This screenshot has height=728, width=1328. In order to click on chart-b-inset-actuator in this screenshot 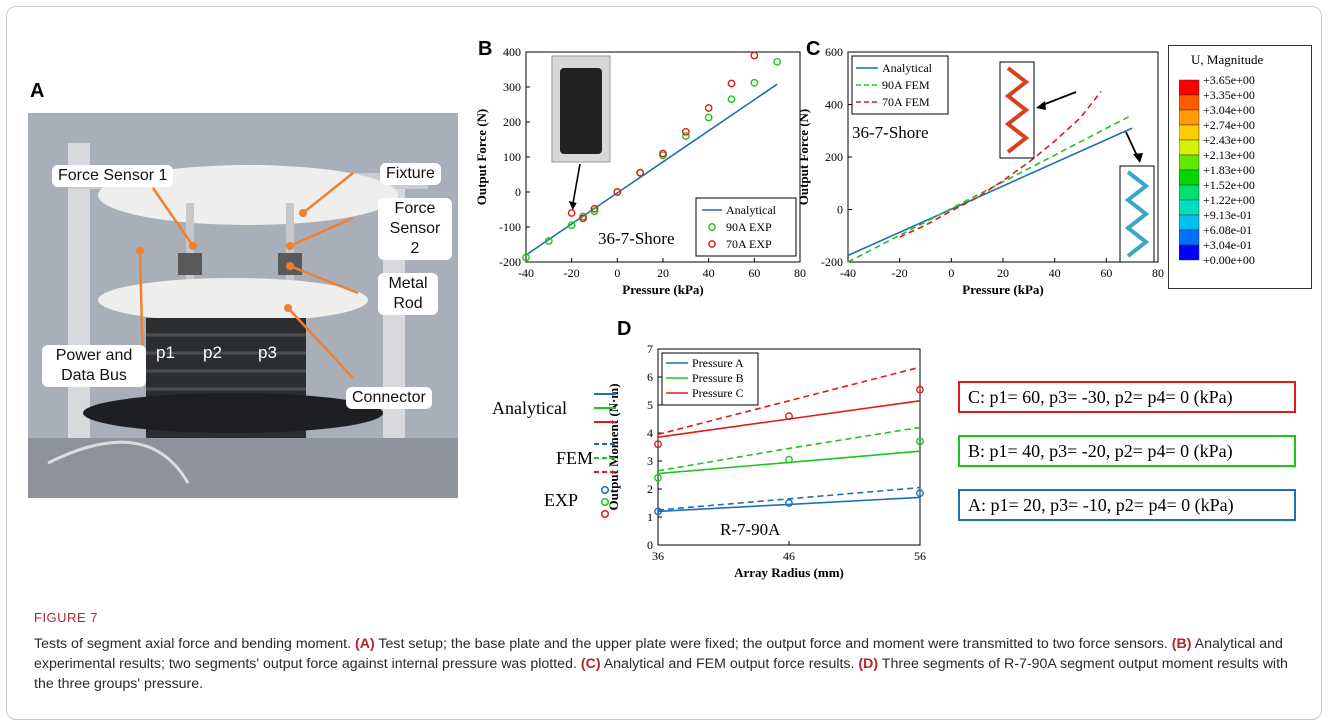, I will do `click(581, 111)`.